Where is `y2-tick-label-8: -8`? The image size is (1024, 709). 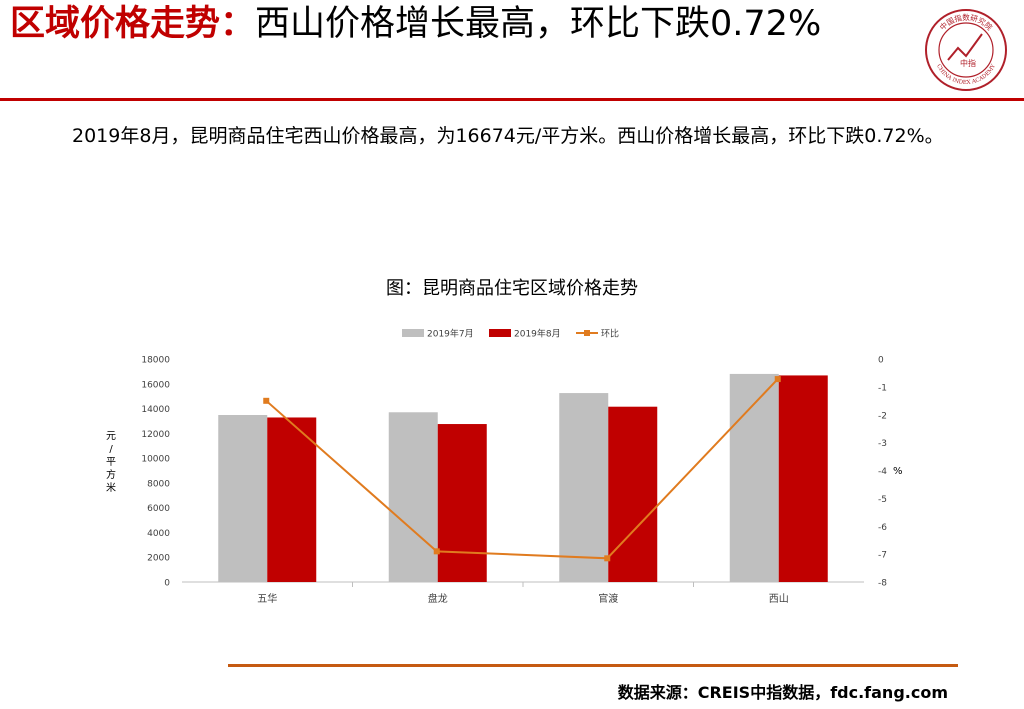 y2-tick-label-8: -8 is located at coordinates (882, 584).